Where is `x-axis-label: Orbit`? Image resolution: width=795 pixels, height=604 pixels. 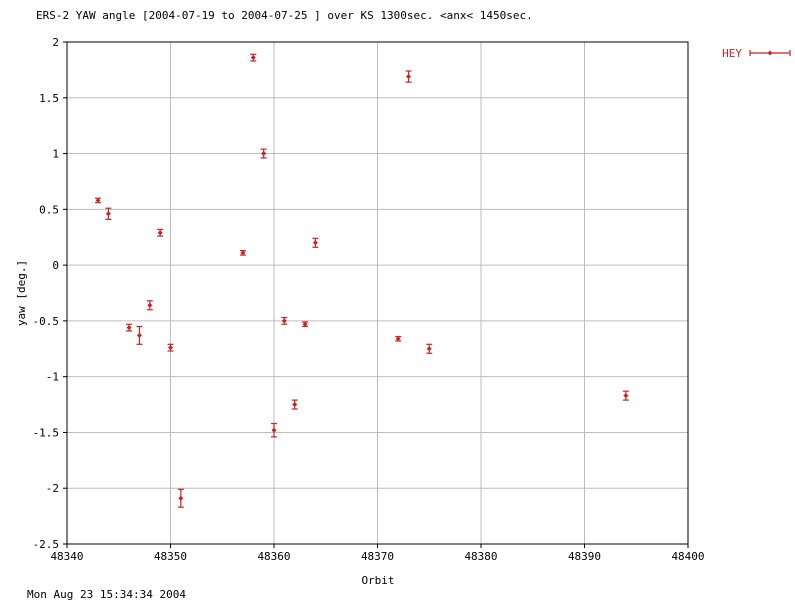
x-axis-label: Orbit is located at coordinates (377, 580).